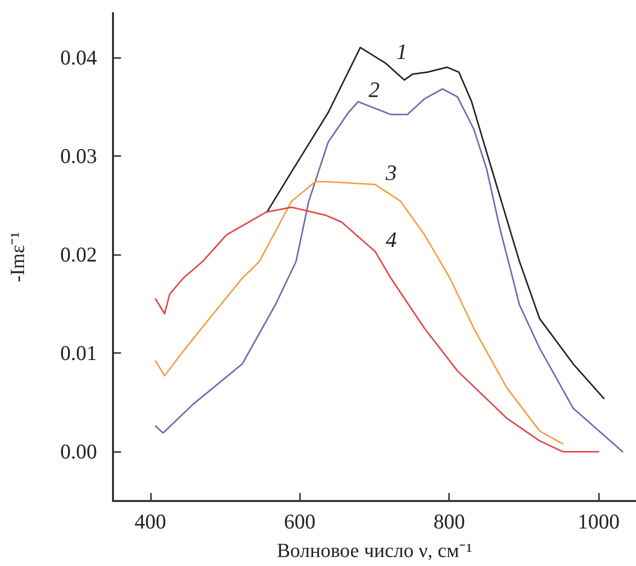  I want to click on series-label: 1, so click(402, 51).